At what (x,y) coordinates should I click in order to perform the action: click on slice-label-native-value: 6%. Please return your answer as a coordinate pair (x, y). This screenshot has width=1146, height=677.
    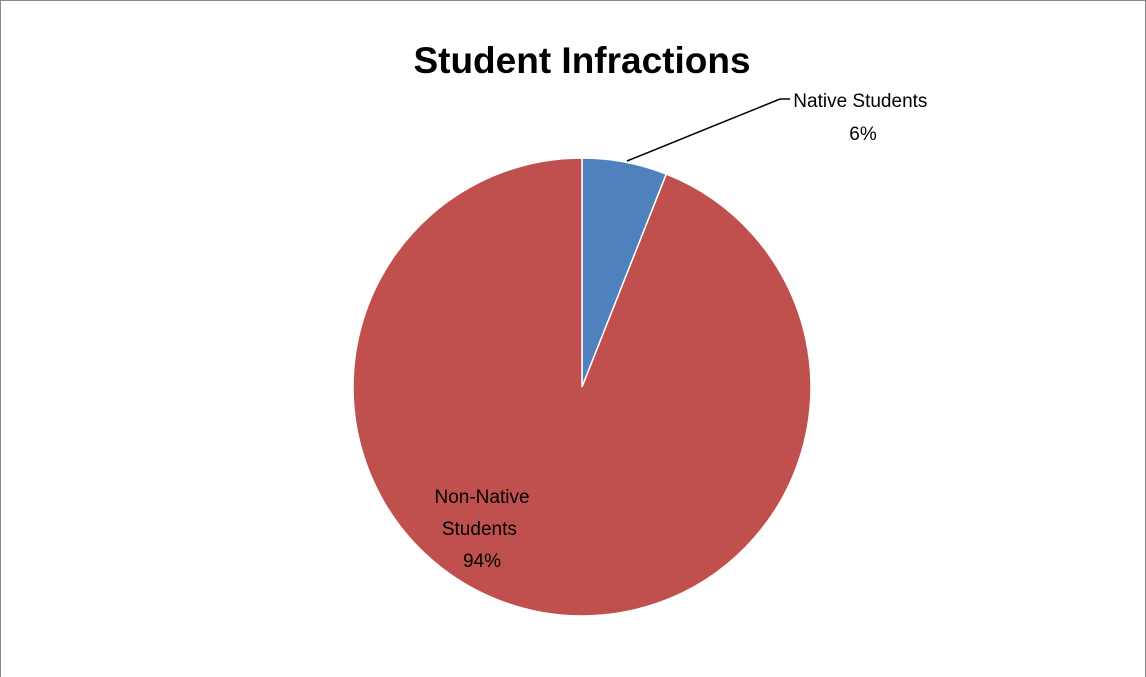
    Looking at the image, I should click on (863, 134).